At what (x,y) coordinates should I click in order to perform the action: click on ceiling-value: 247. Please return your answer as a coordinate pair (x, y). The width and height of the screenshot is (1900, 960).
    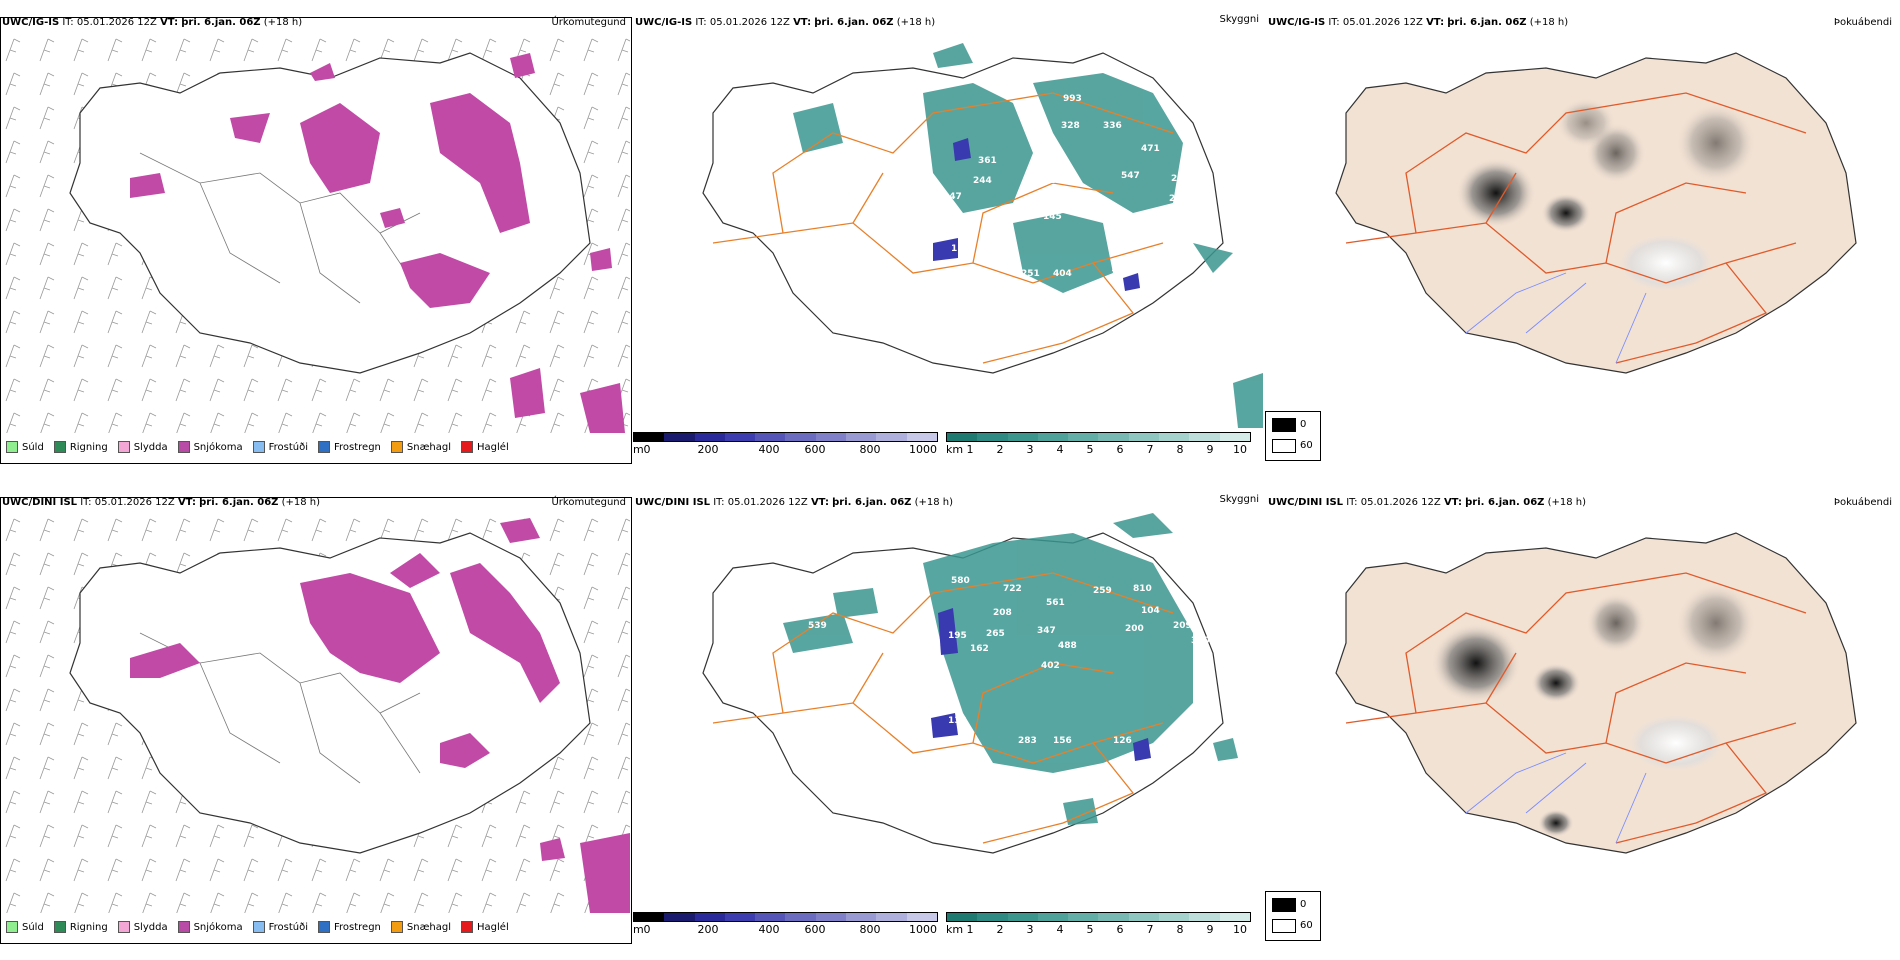
    Looking at the image, I should click on (952, 197).